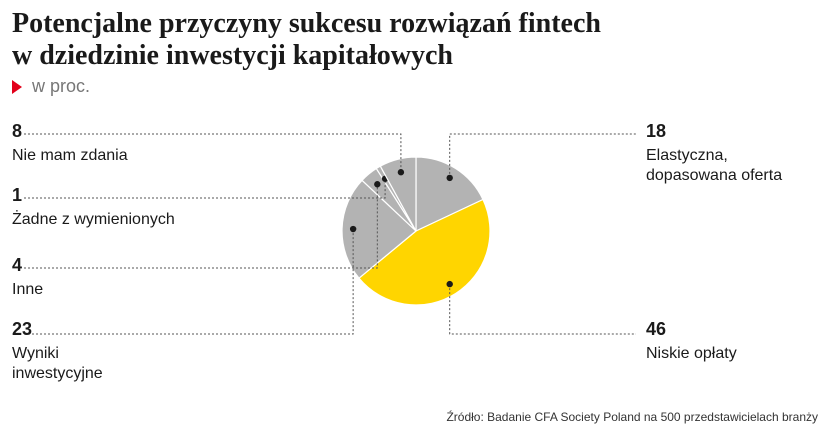 This screenshot has width=830, height=436. I want to click on unit-label: w proc., so click(61, 86).